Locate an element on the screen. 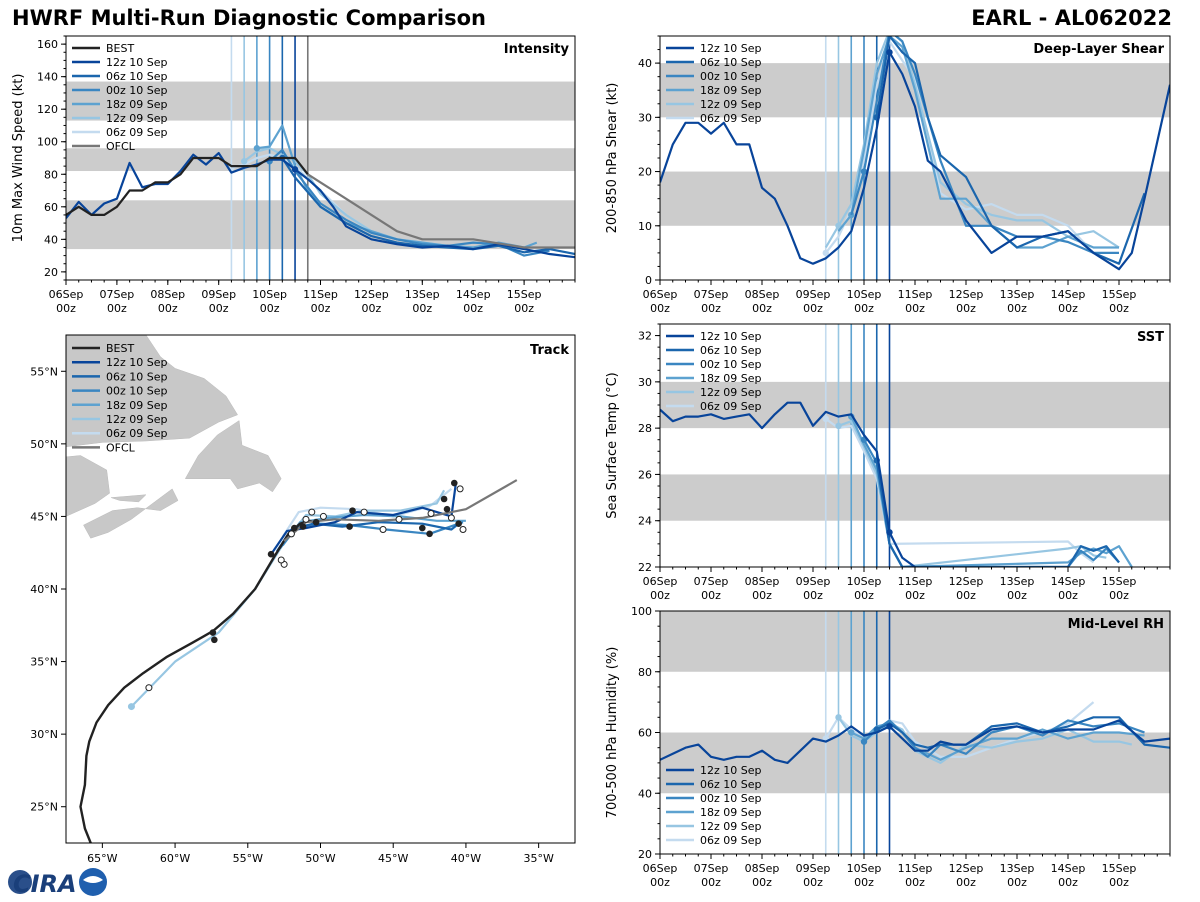 The height and width of the screenshot is (902, 1200). y-axis-label: Sea Surface Temp (°C) is located at coordinates (612, 445).